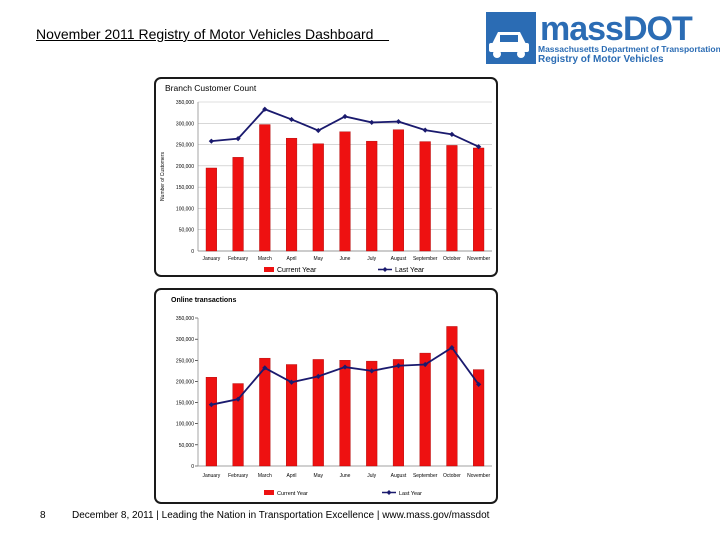  Describe the element at coordinates (238, 139) in the screenshot. I see `last-year-point-february` at that location.